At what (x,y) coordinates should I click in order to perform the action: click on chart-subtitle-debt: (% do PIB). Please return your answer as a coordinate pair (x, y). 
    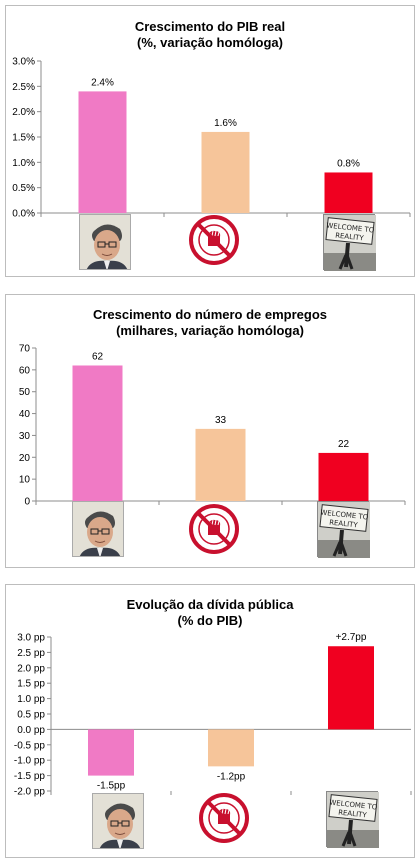
    Looking at the image, I should click on (210, 620).